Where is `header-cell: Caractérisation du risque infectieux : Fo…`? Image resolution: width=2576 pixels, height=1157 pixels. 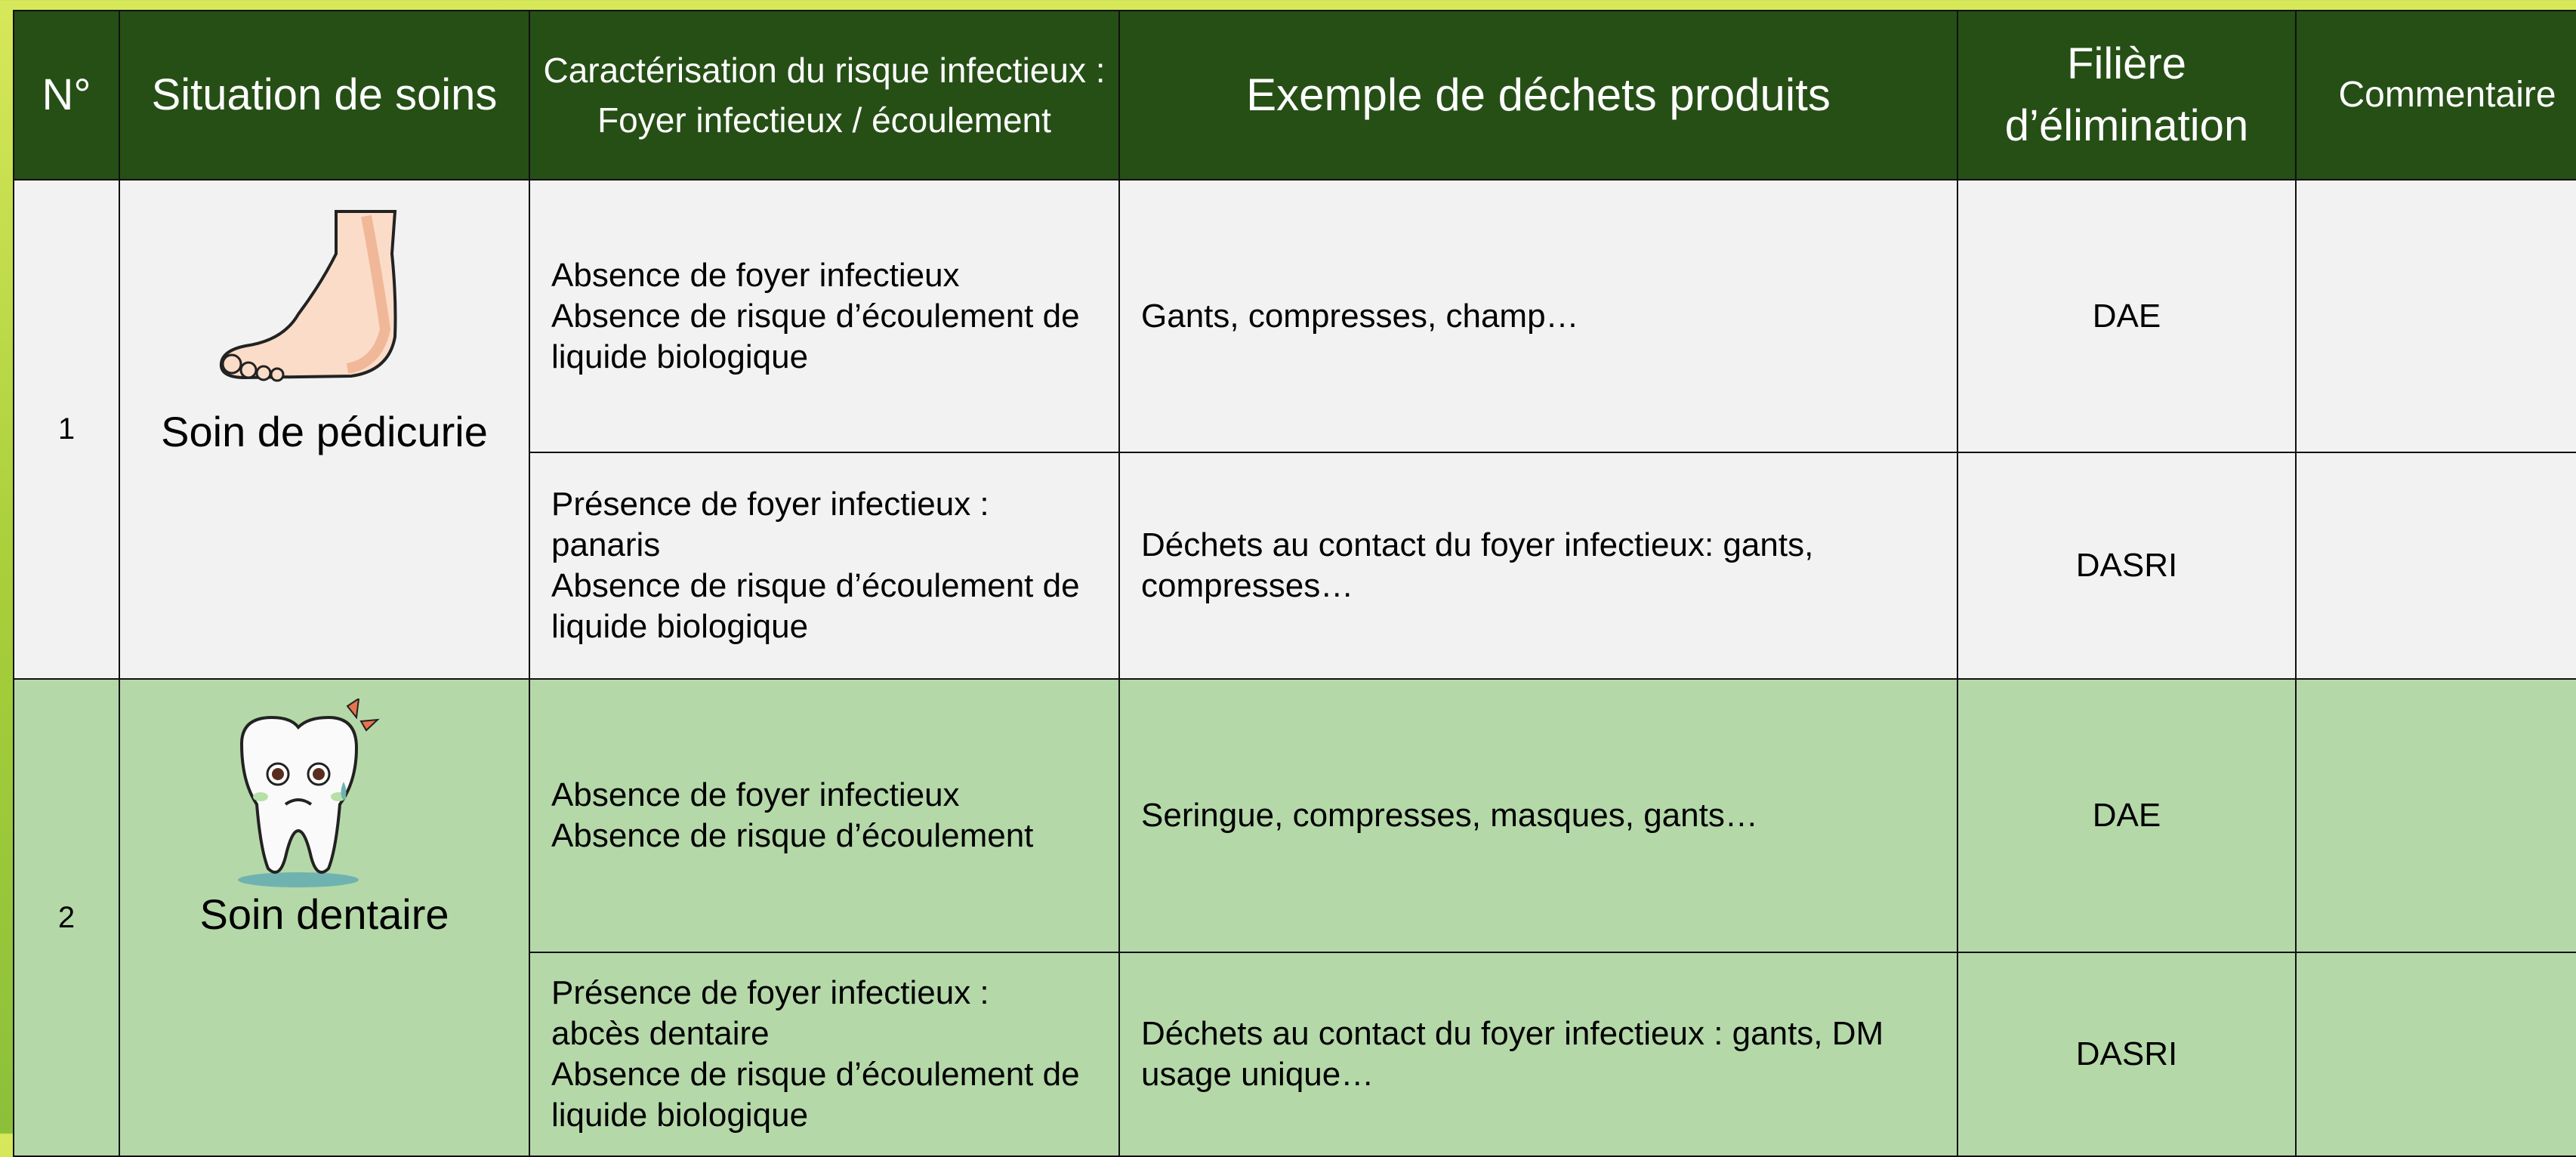 header-cell: Caractérisation du risque infectieux : Fo… is located at coordinates (824, 95).